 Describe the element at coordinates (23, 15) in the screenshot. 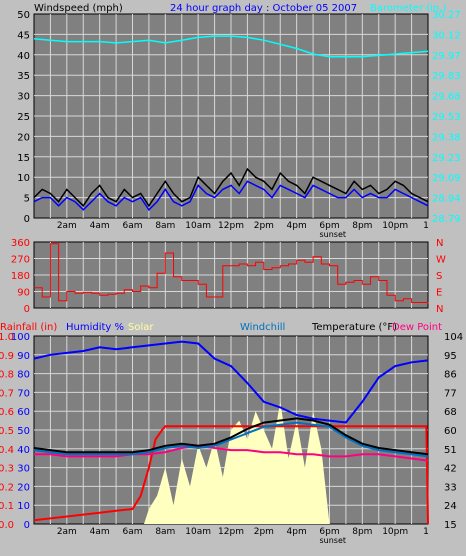

I see `windspeed-tick-label: 50` at that location.